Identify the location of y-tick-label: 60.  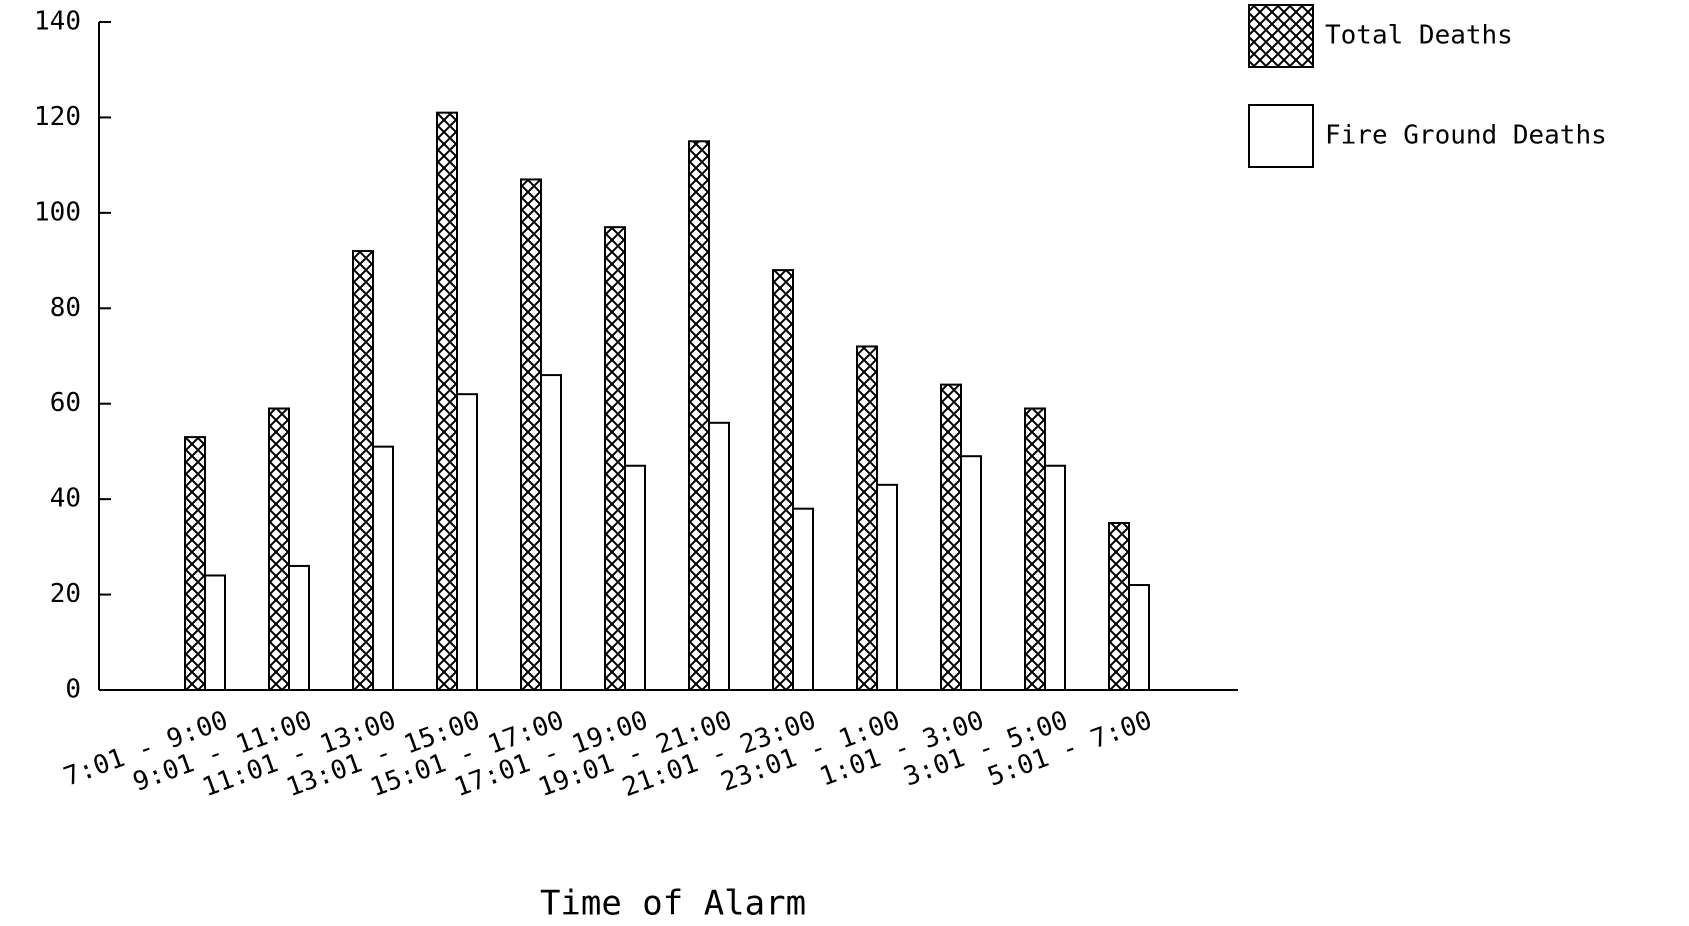
(65, 403).